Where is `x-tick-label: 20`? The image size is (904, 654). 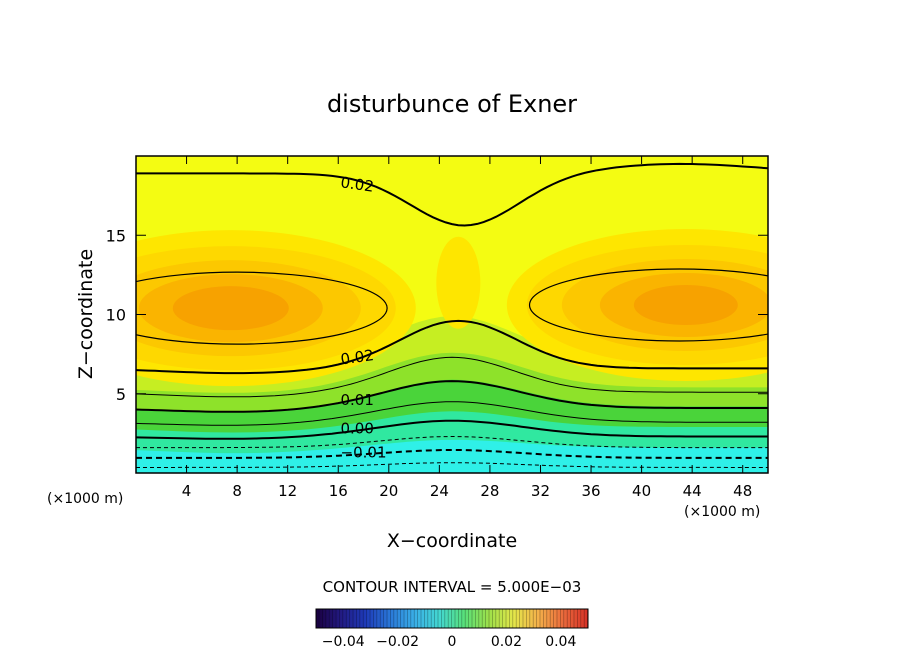 x-tick-label: 20 is located at coordinates (388, 491).